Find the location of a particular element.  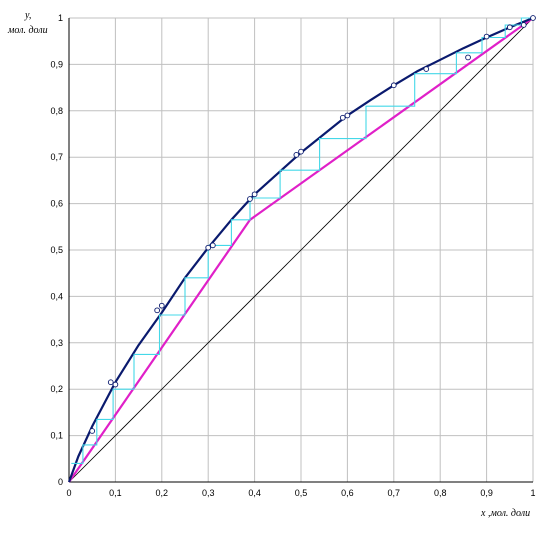

y-tick-label: 0,8 is located at coordinates (56, 111).